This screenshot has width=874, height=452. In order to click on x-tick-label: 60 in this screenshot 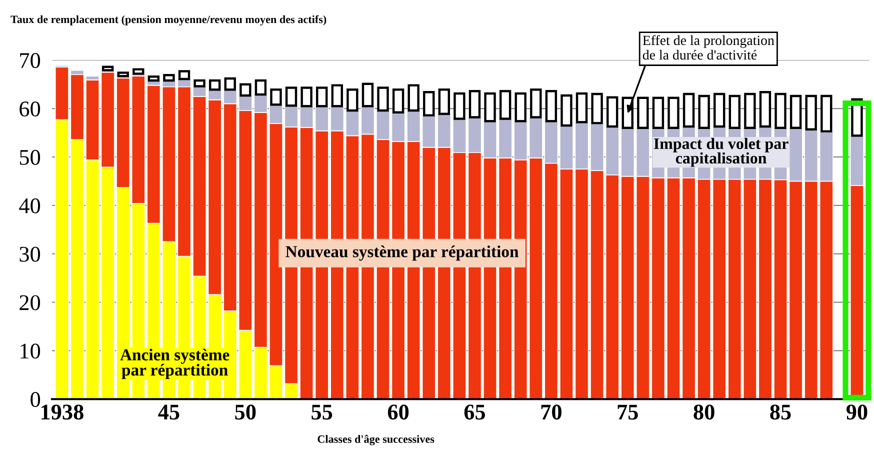, I will do `click(398, 412)`.